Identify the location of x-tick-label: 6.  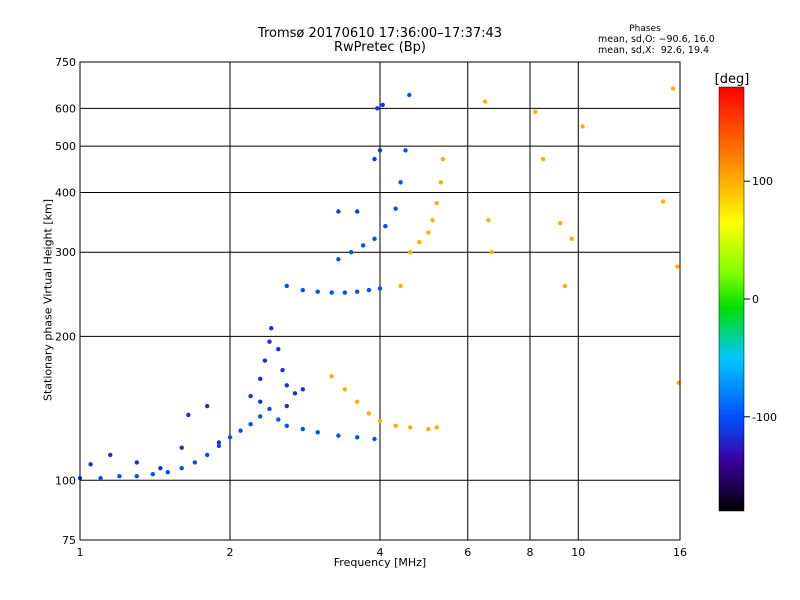
(467, 552).